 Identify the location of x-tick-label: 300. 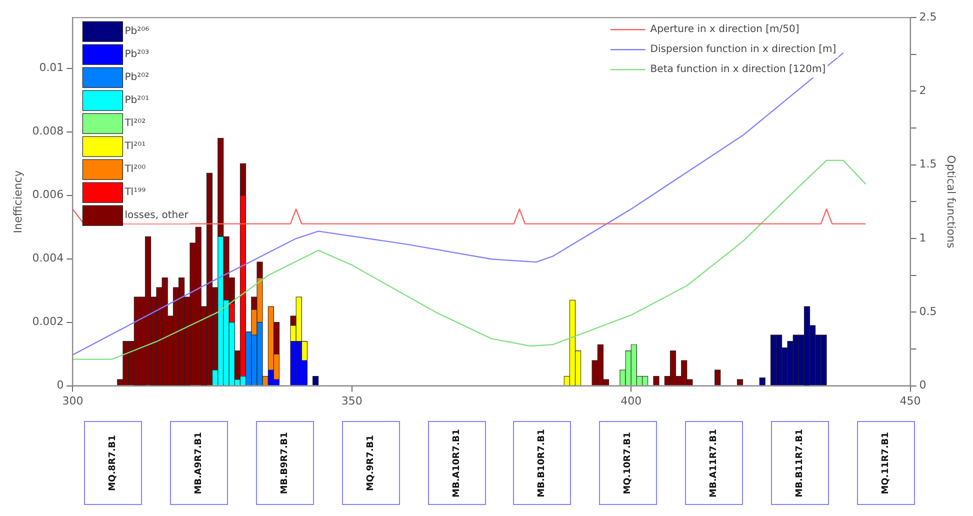
(73, 401).